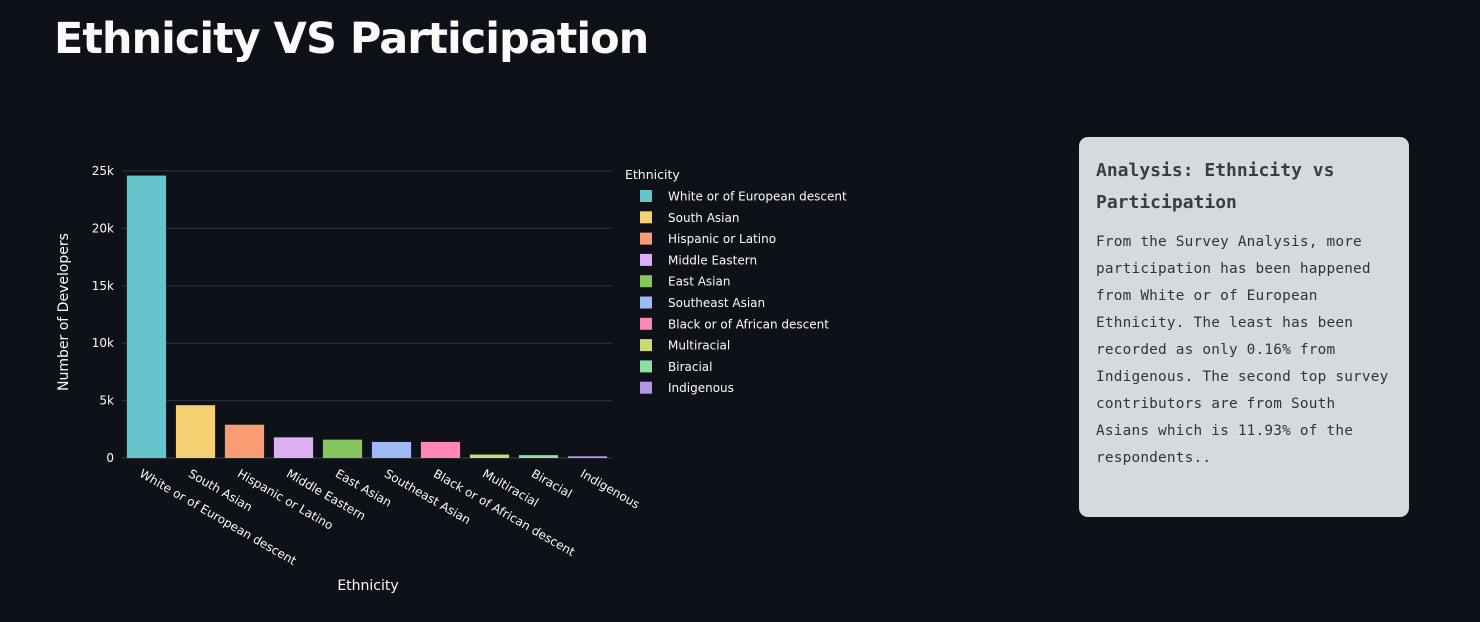 The image size is (1480, 622). I want to click on legend-item: Indigenous, so click(687, 388).